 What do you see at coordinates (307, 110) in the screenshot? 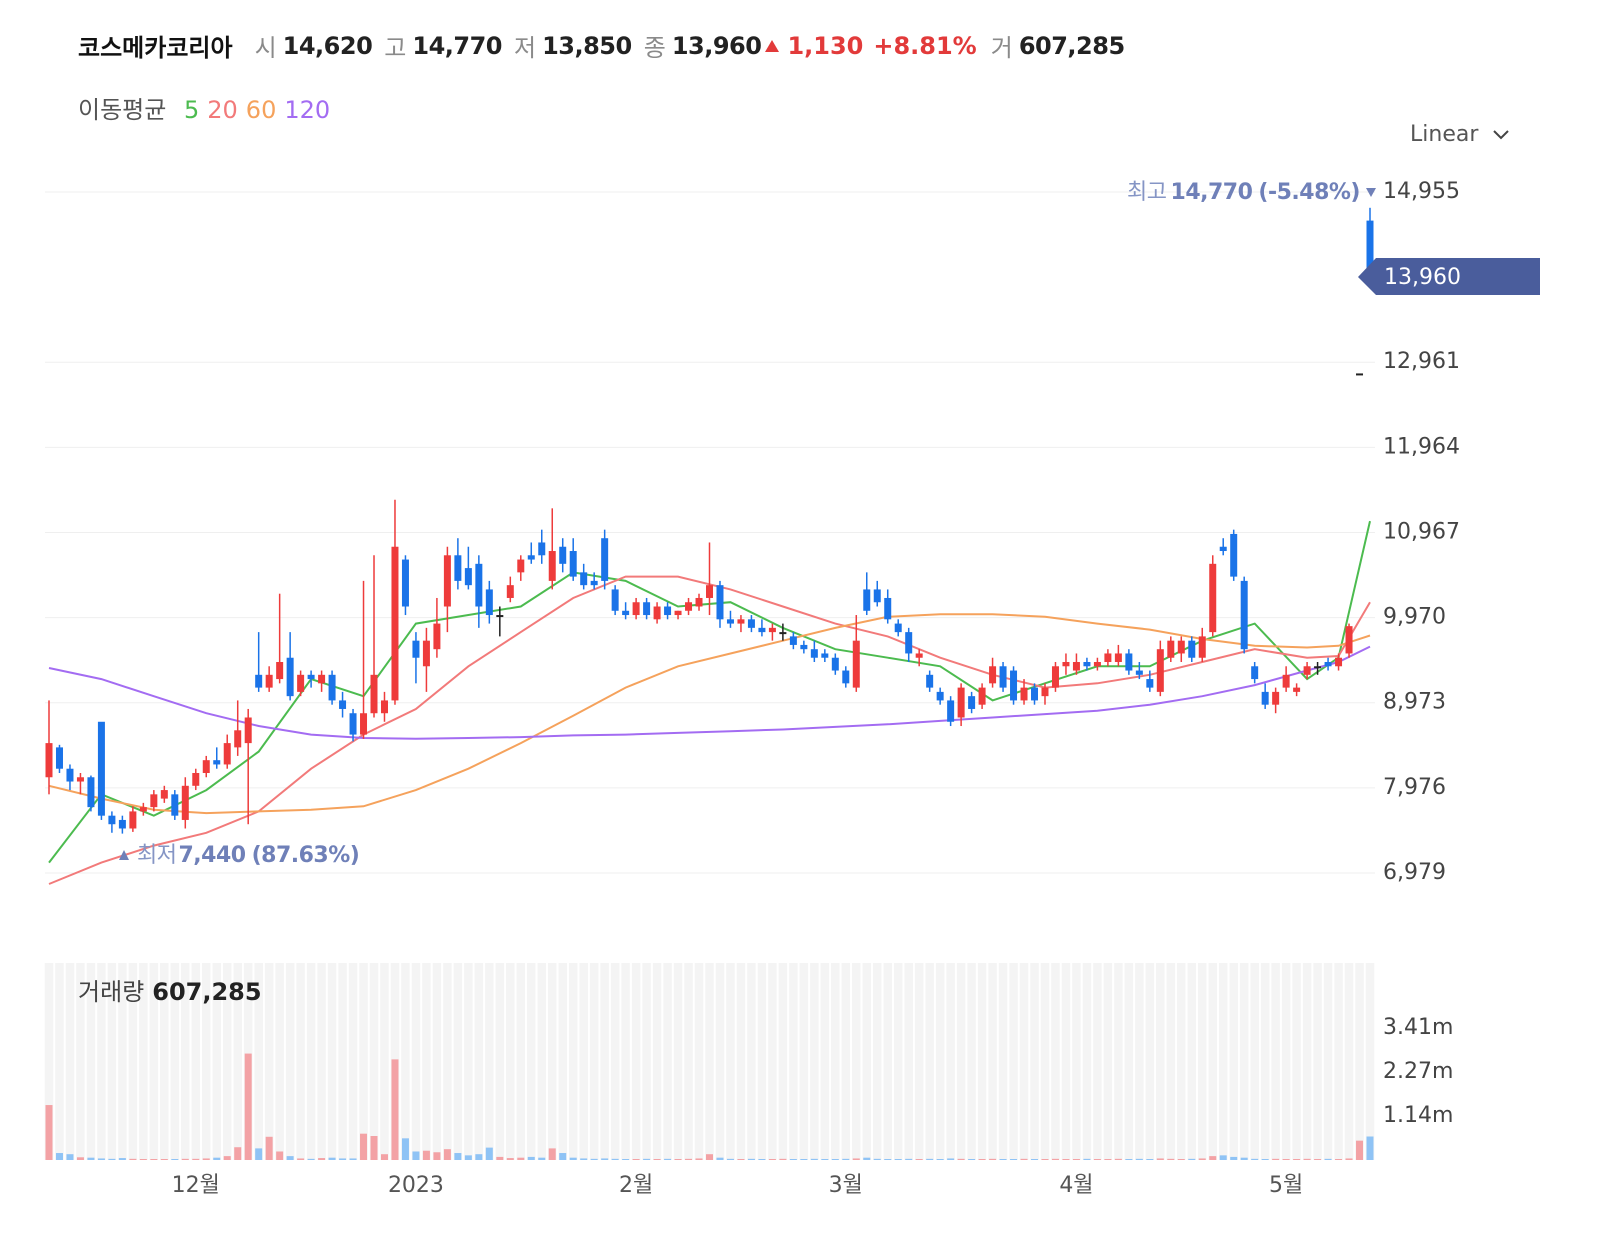
I see `ma-legend-entry: 120` at bounding box center [307, 110].